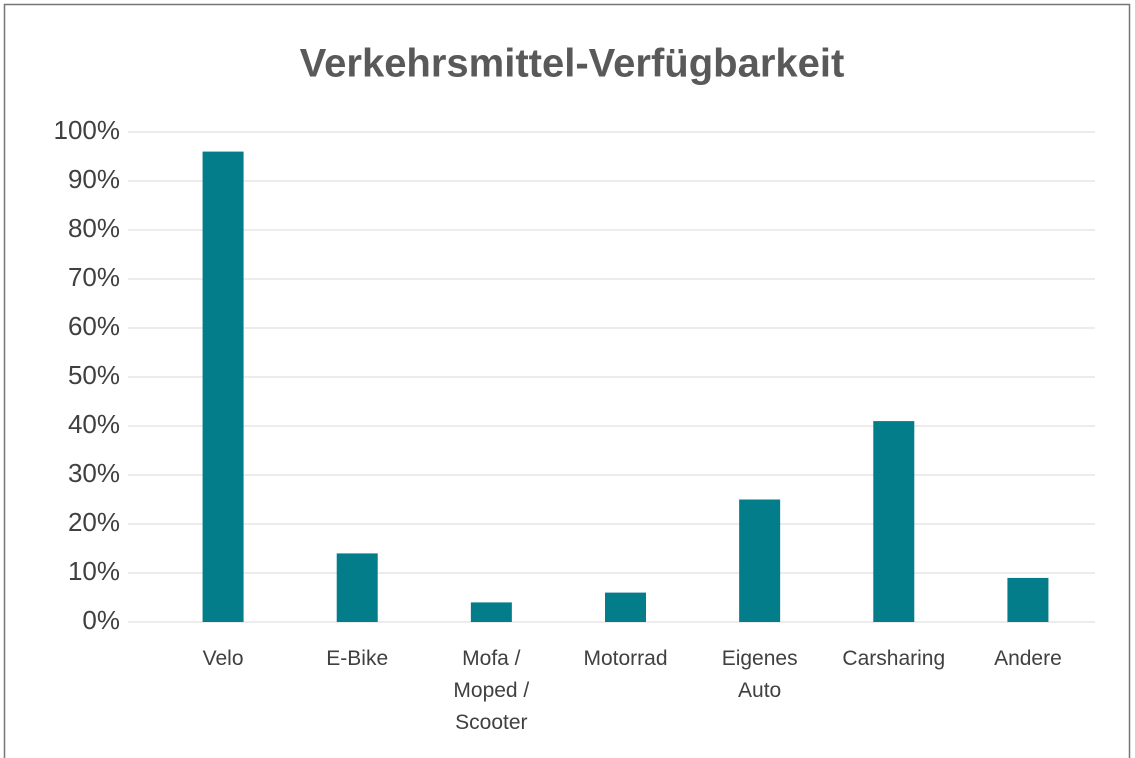  What do you see at coordinates (94, 473) in the screenshot?
I see `y-tick-label: 30%` at bounding box center [94, 473].